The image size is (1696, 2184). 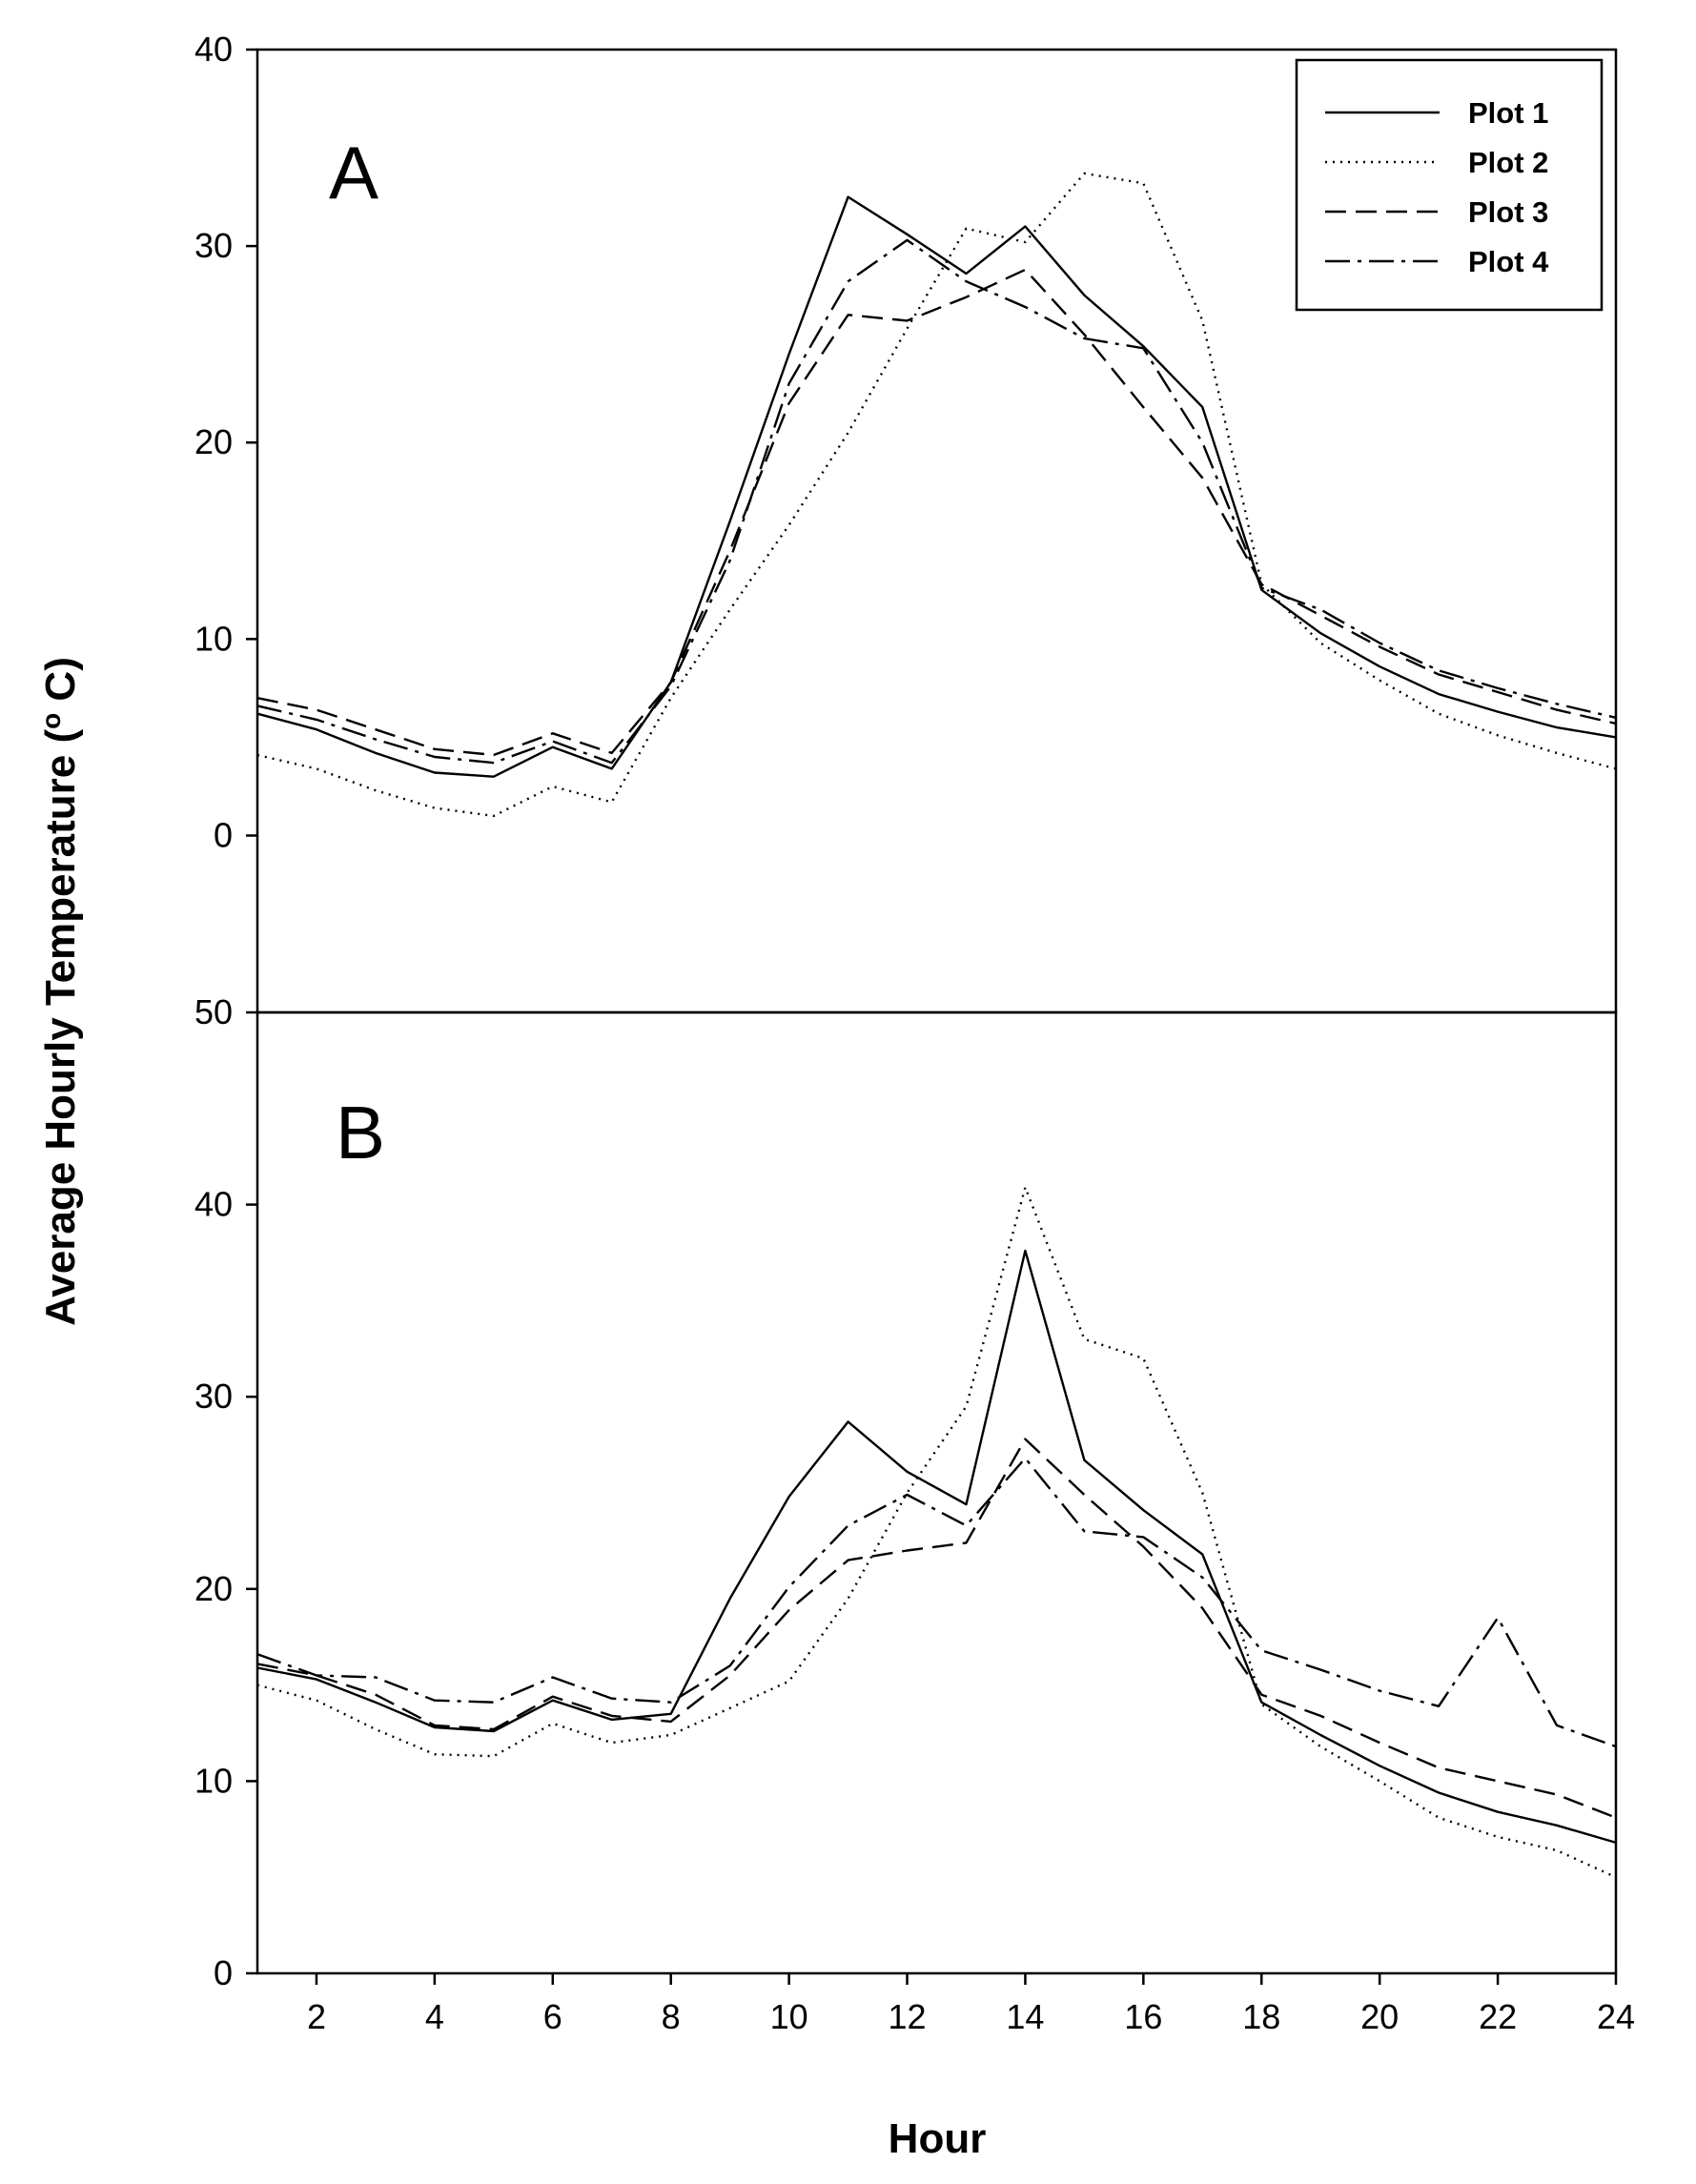 I want to click on legend-label-plot-1: Plot 1, so click(x=1508, y=113).